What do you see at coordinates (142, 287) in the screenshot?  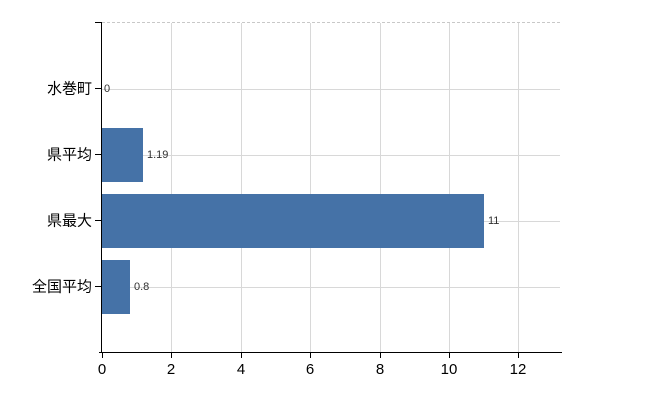 I see `bar-data-label: 0.8` at bounding box center [142, 287].